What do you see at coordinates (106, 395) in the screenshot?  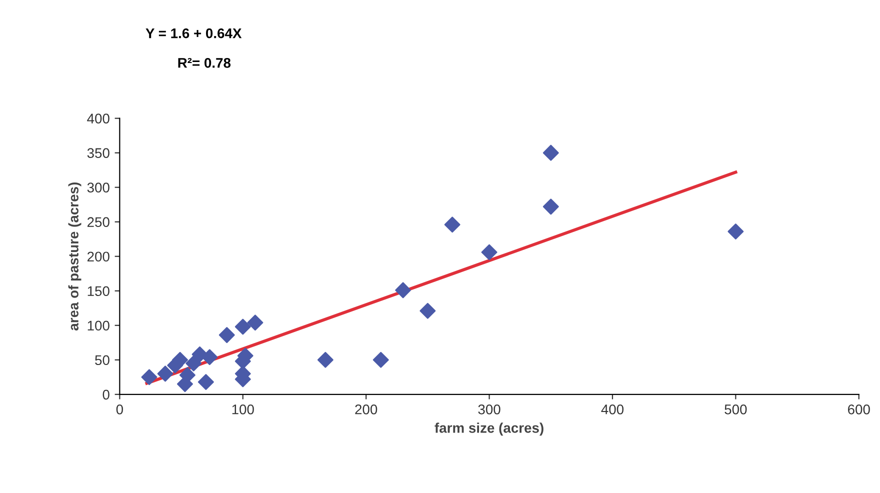 I see `y-tick-label: 0` at bounding box center [106, 395].